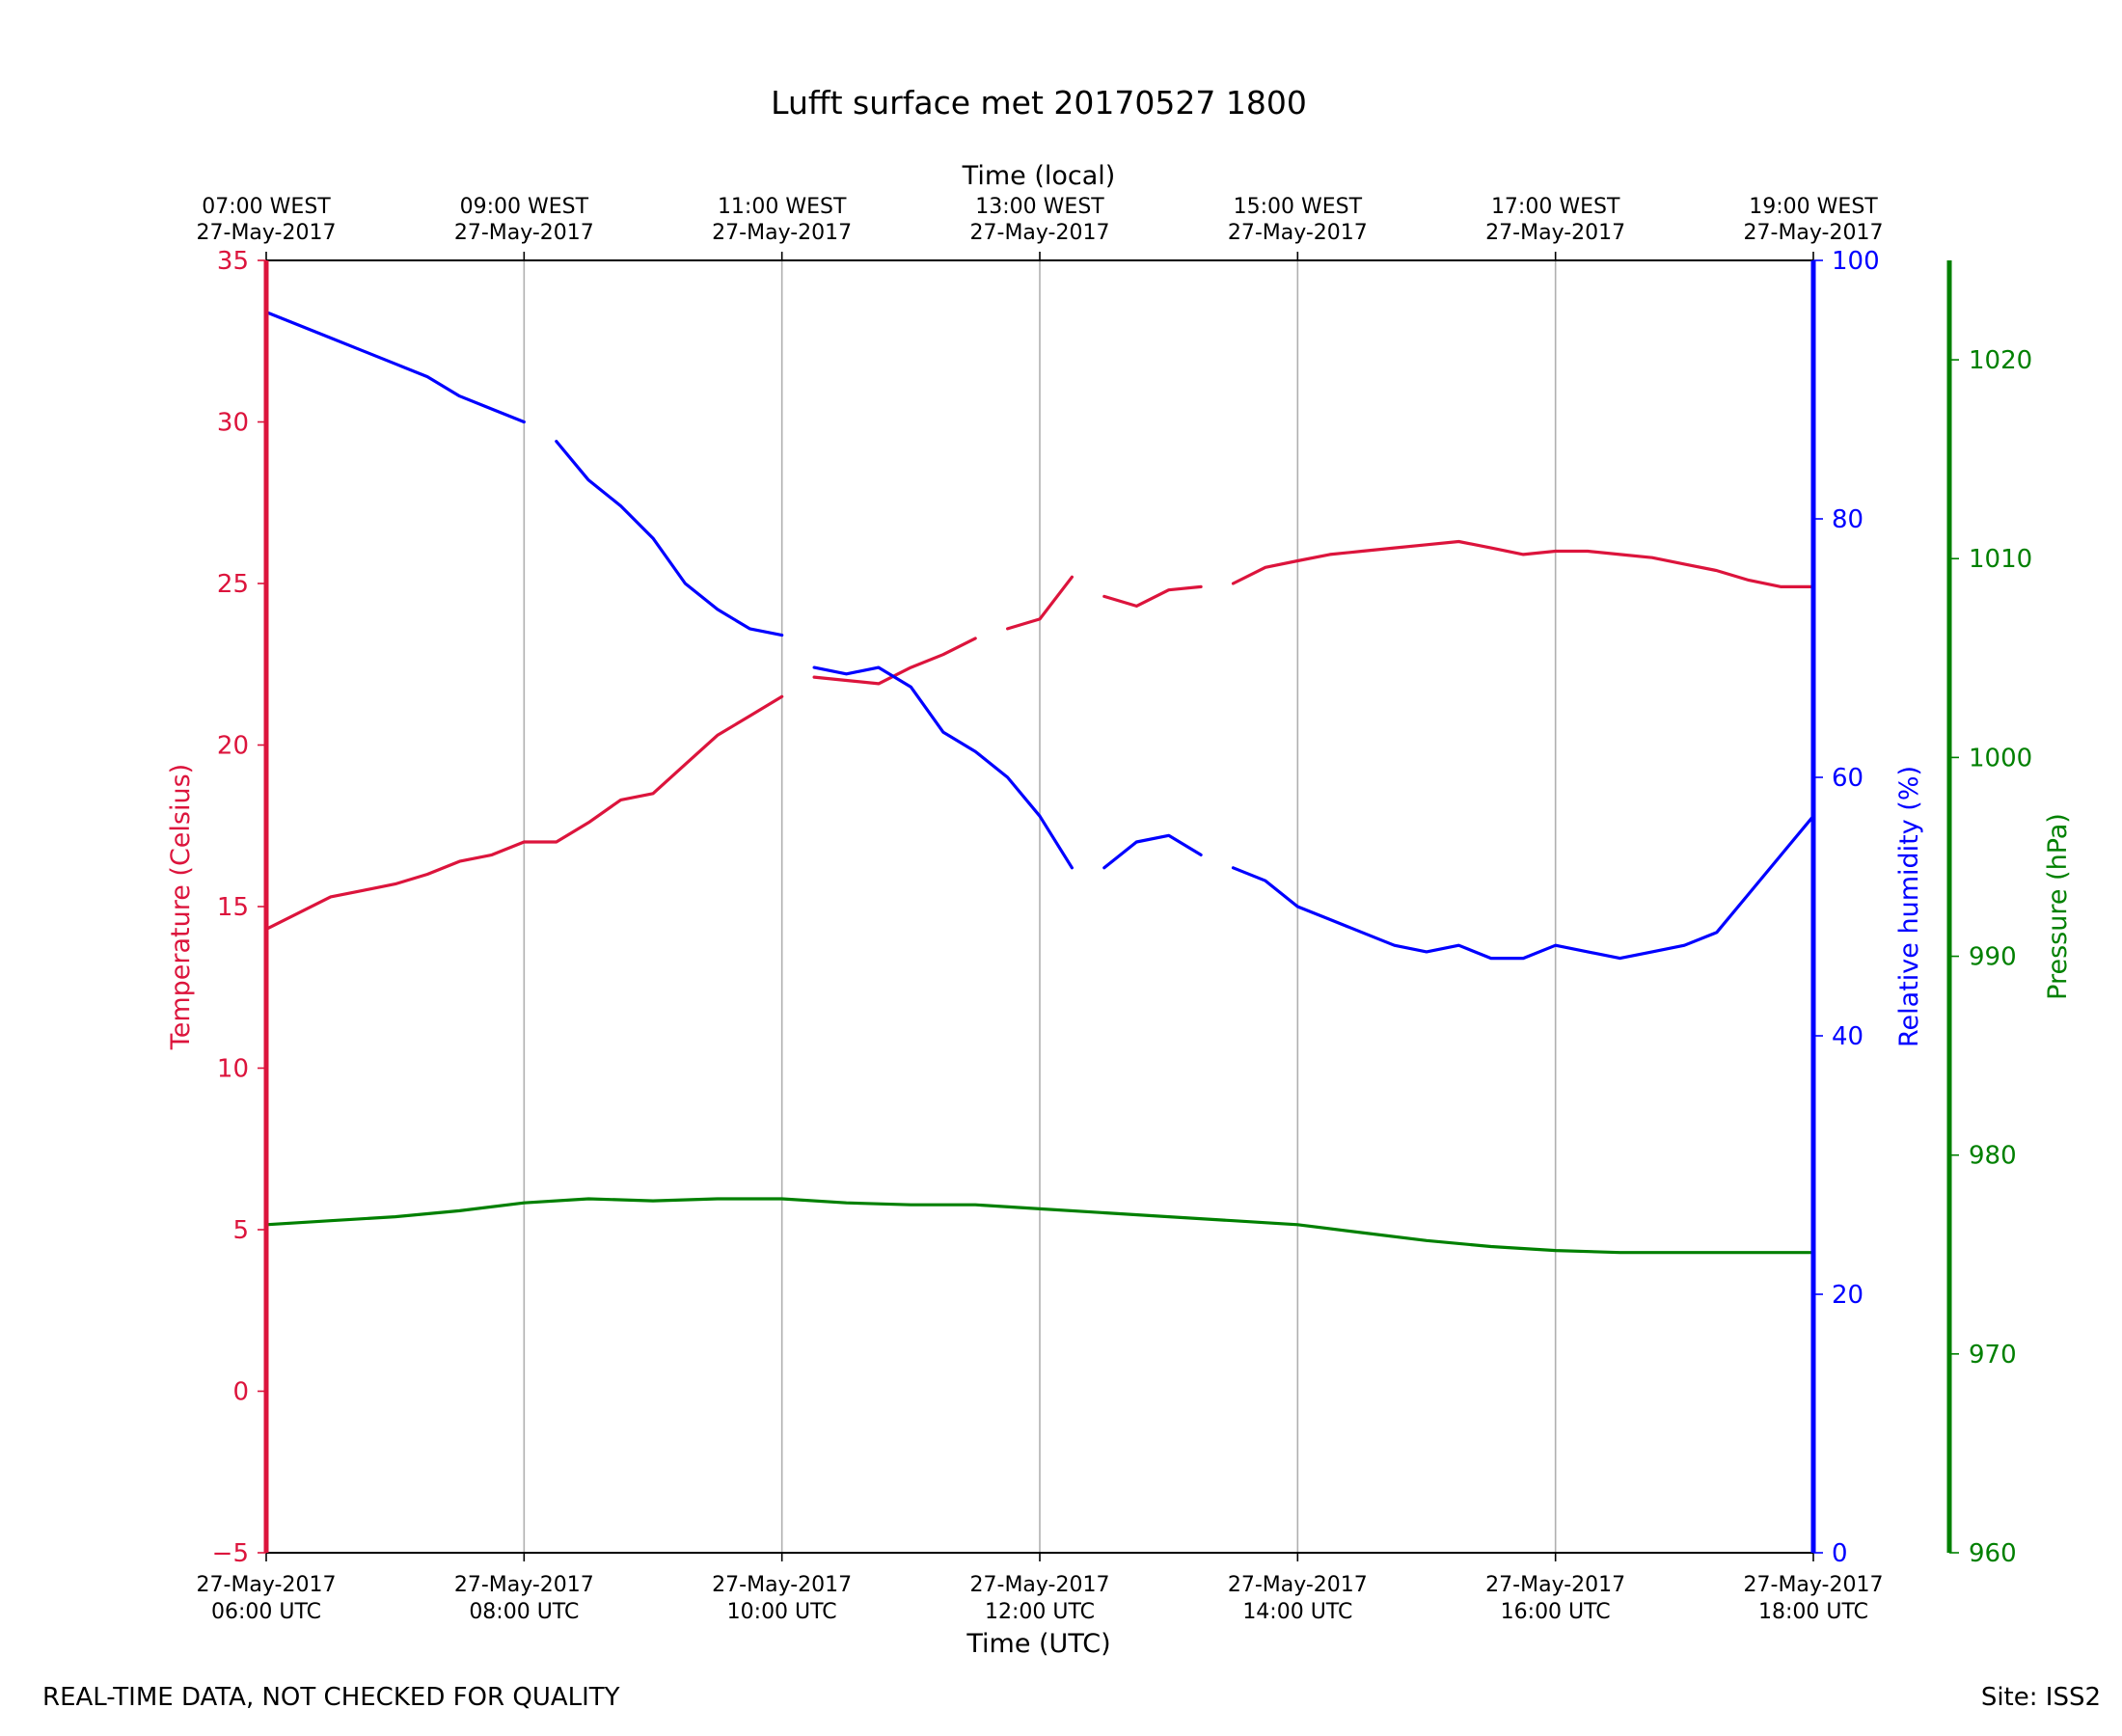 This screenshot has width=2122, height=1736. Describe the element at coordinates (1297, 1612) in the screenshot. I see `x-tick-label-time: 14:00 UTC` at that location.